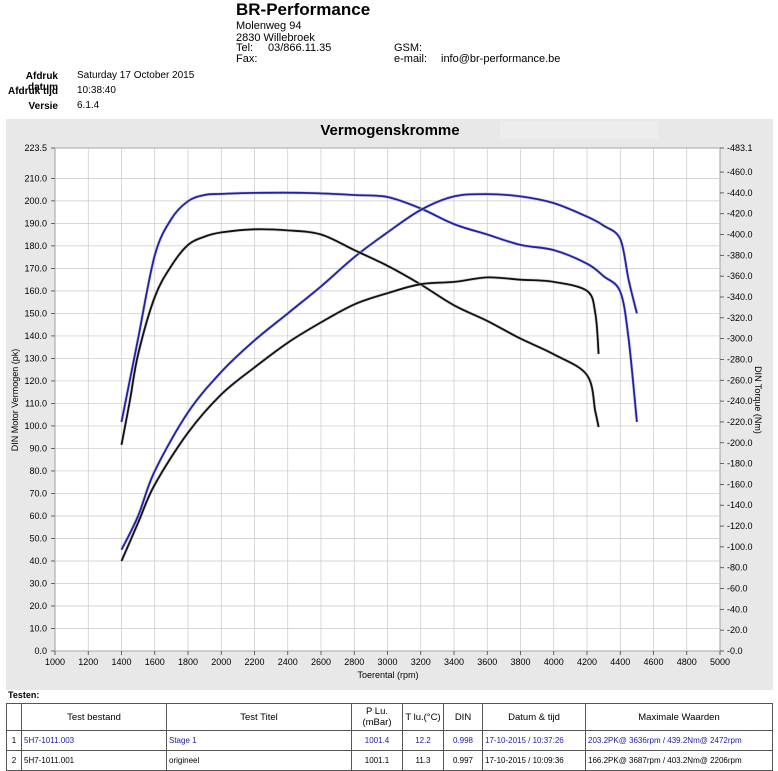  I want to click on y-right-tick-label: -400.0, so click(740, 235).